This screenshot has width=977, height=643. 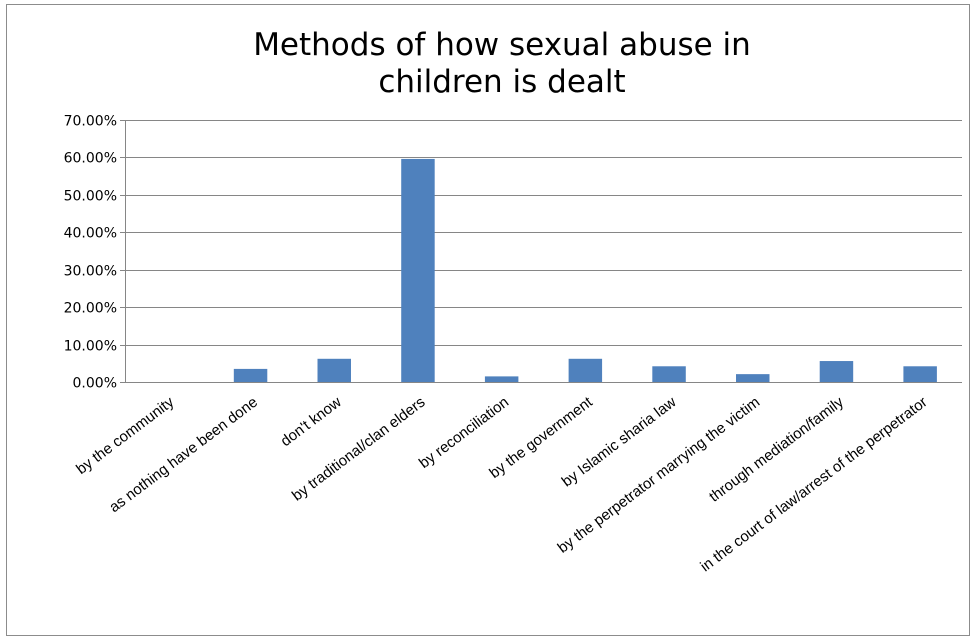 What do you see at coordinates (90, 234) in the screenshot?
I see `y-tick-label: 40.00%` at bounding box center [90, 234].